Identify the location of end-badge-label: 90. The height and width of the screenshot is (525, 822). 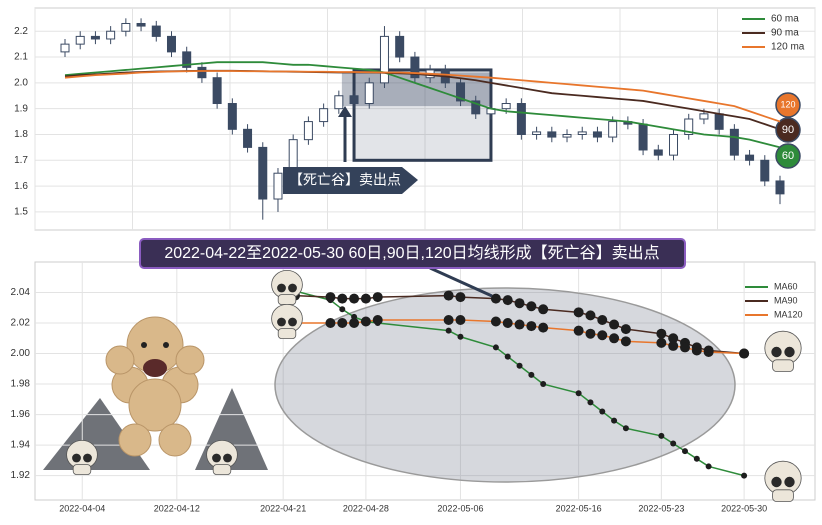
(788, 130).